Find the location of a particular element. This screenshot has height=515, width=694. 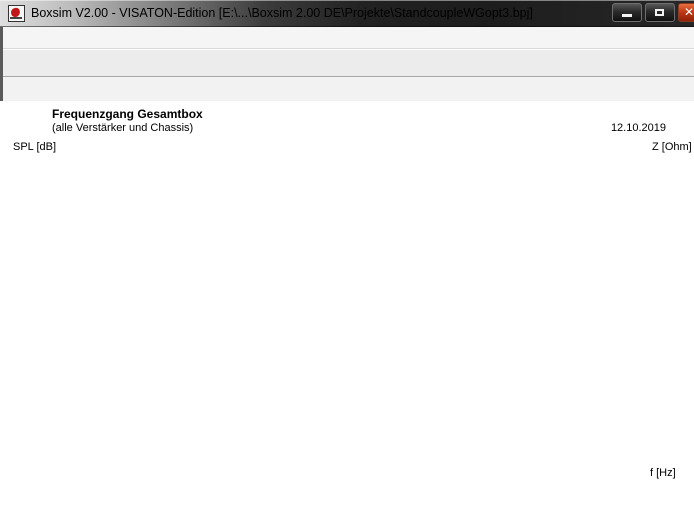

close-button: ✕ is located at coordinates (686, 12).